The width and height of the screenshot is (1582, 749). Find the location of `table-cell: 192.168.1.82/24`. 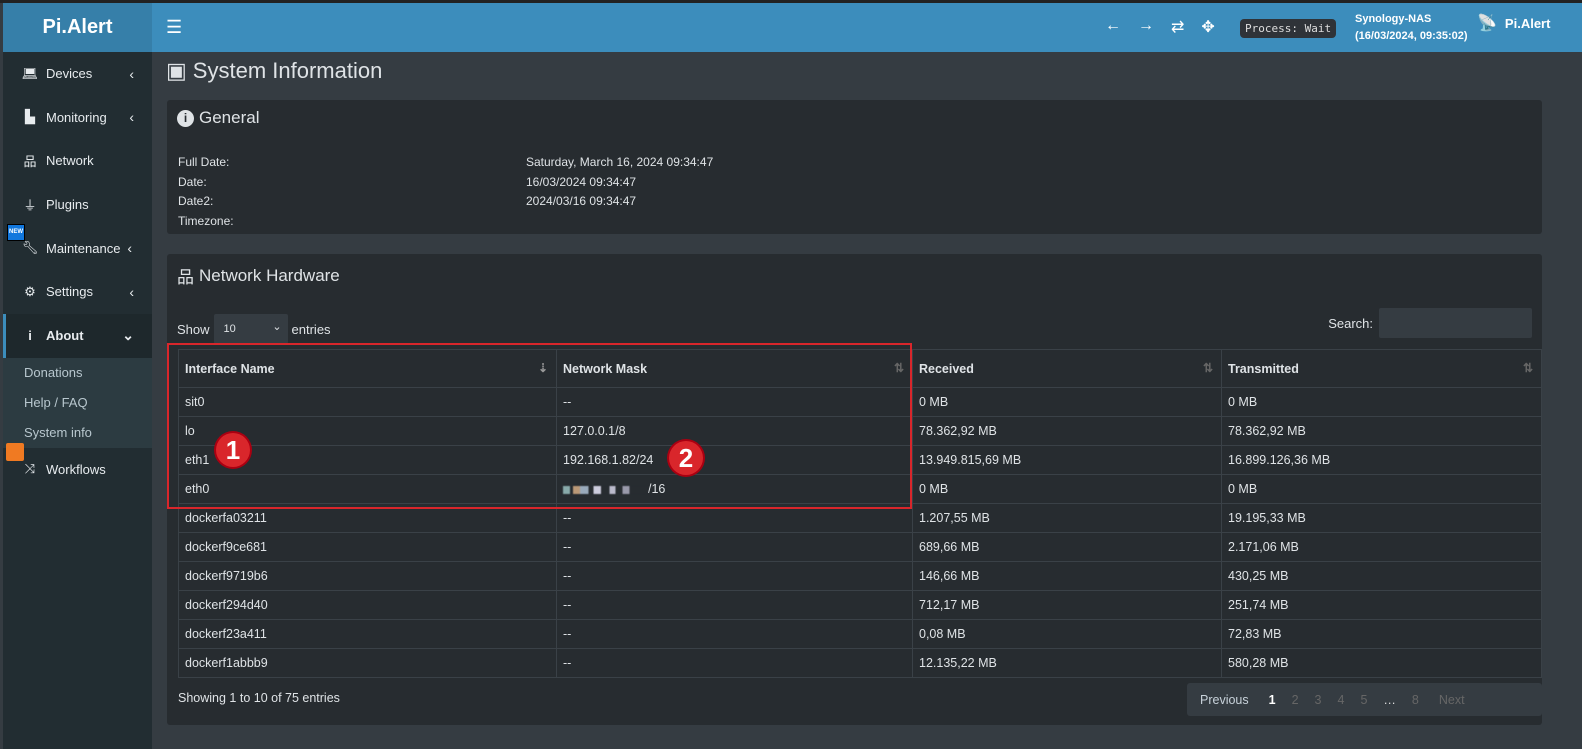

table-cell: 192.168.1.82/24 is located at coordinates (734, 460).